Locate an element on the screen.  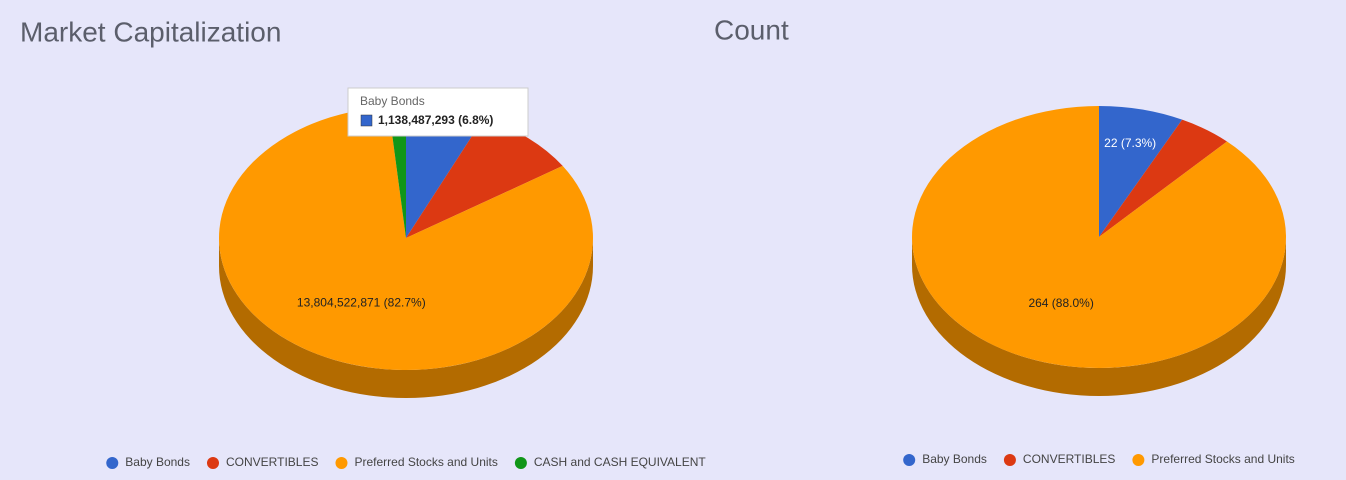
tooltip-swatch is located at coordinates (366, 120).